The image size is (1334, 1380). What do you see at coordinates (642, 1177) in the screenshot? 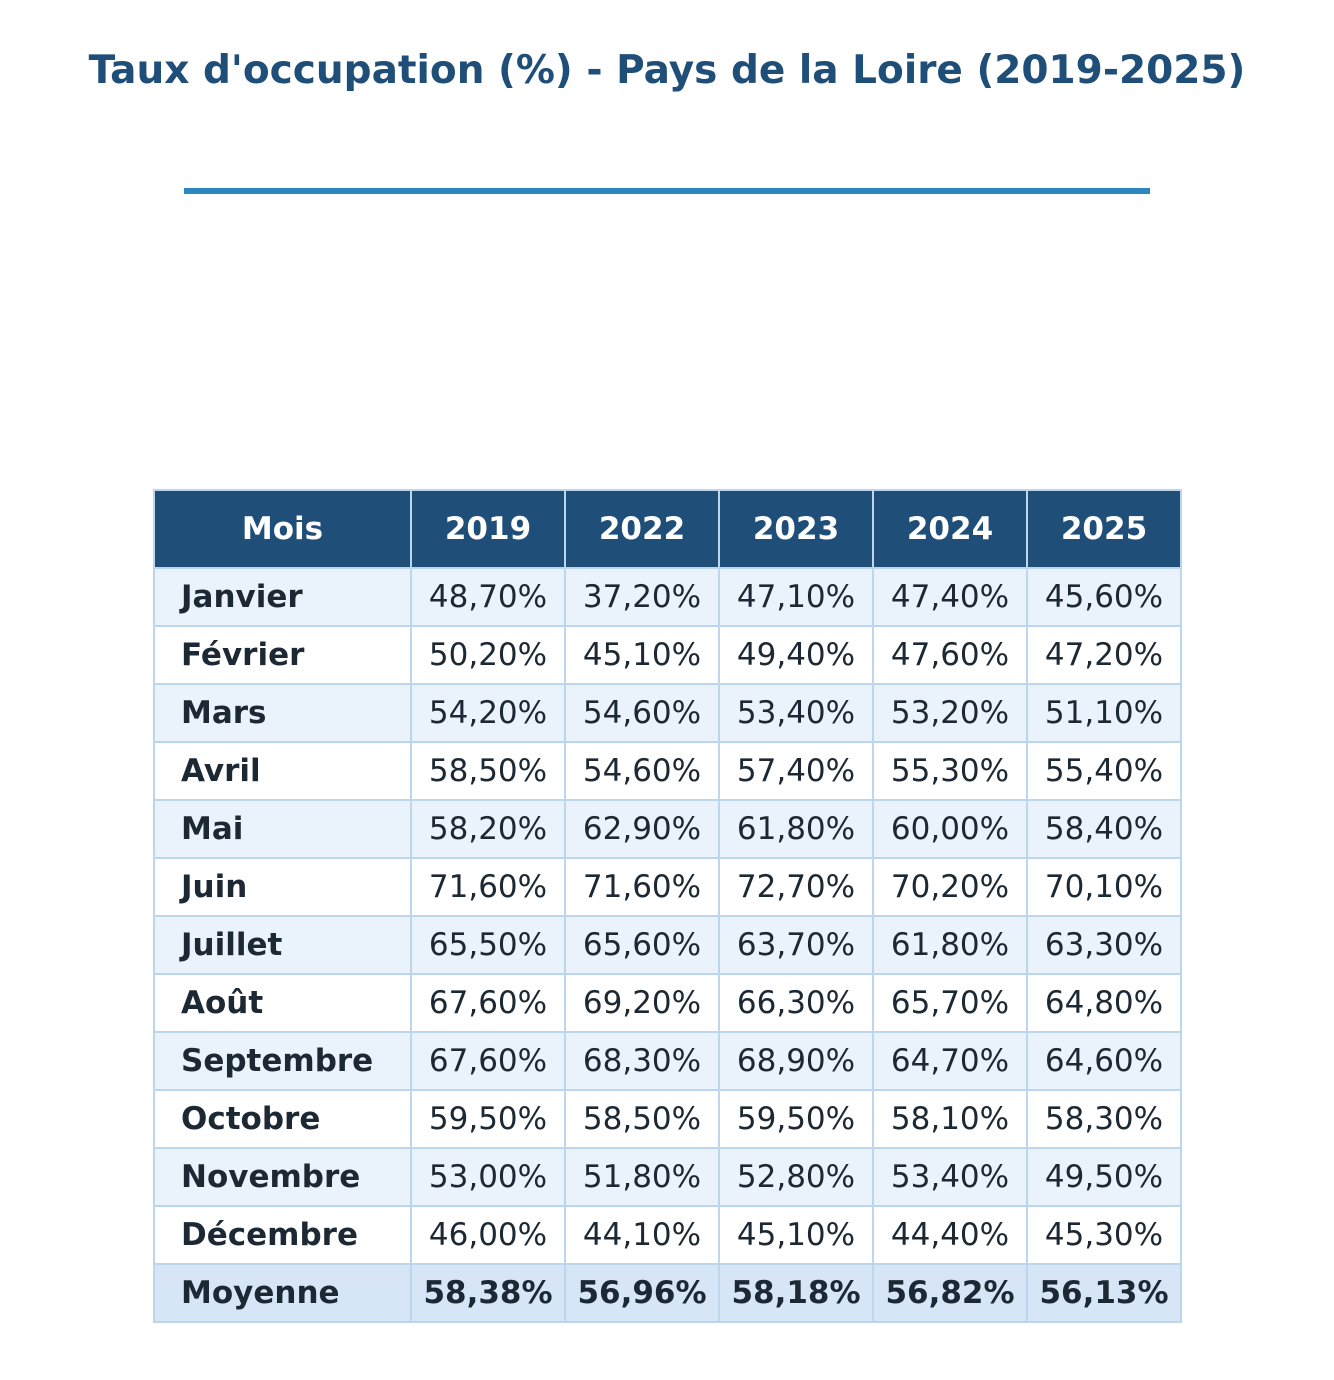
I see `value-cell: 51,80%` at bounding box center [642, 1177].